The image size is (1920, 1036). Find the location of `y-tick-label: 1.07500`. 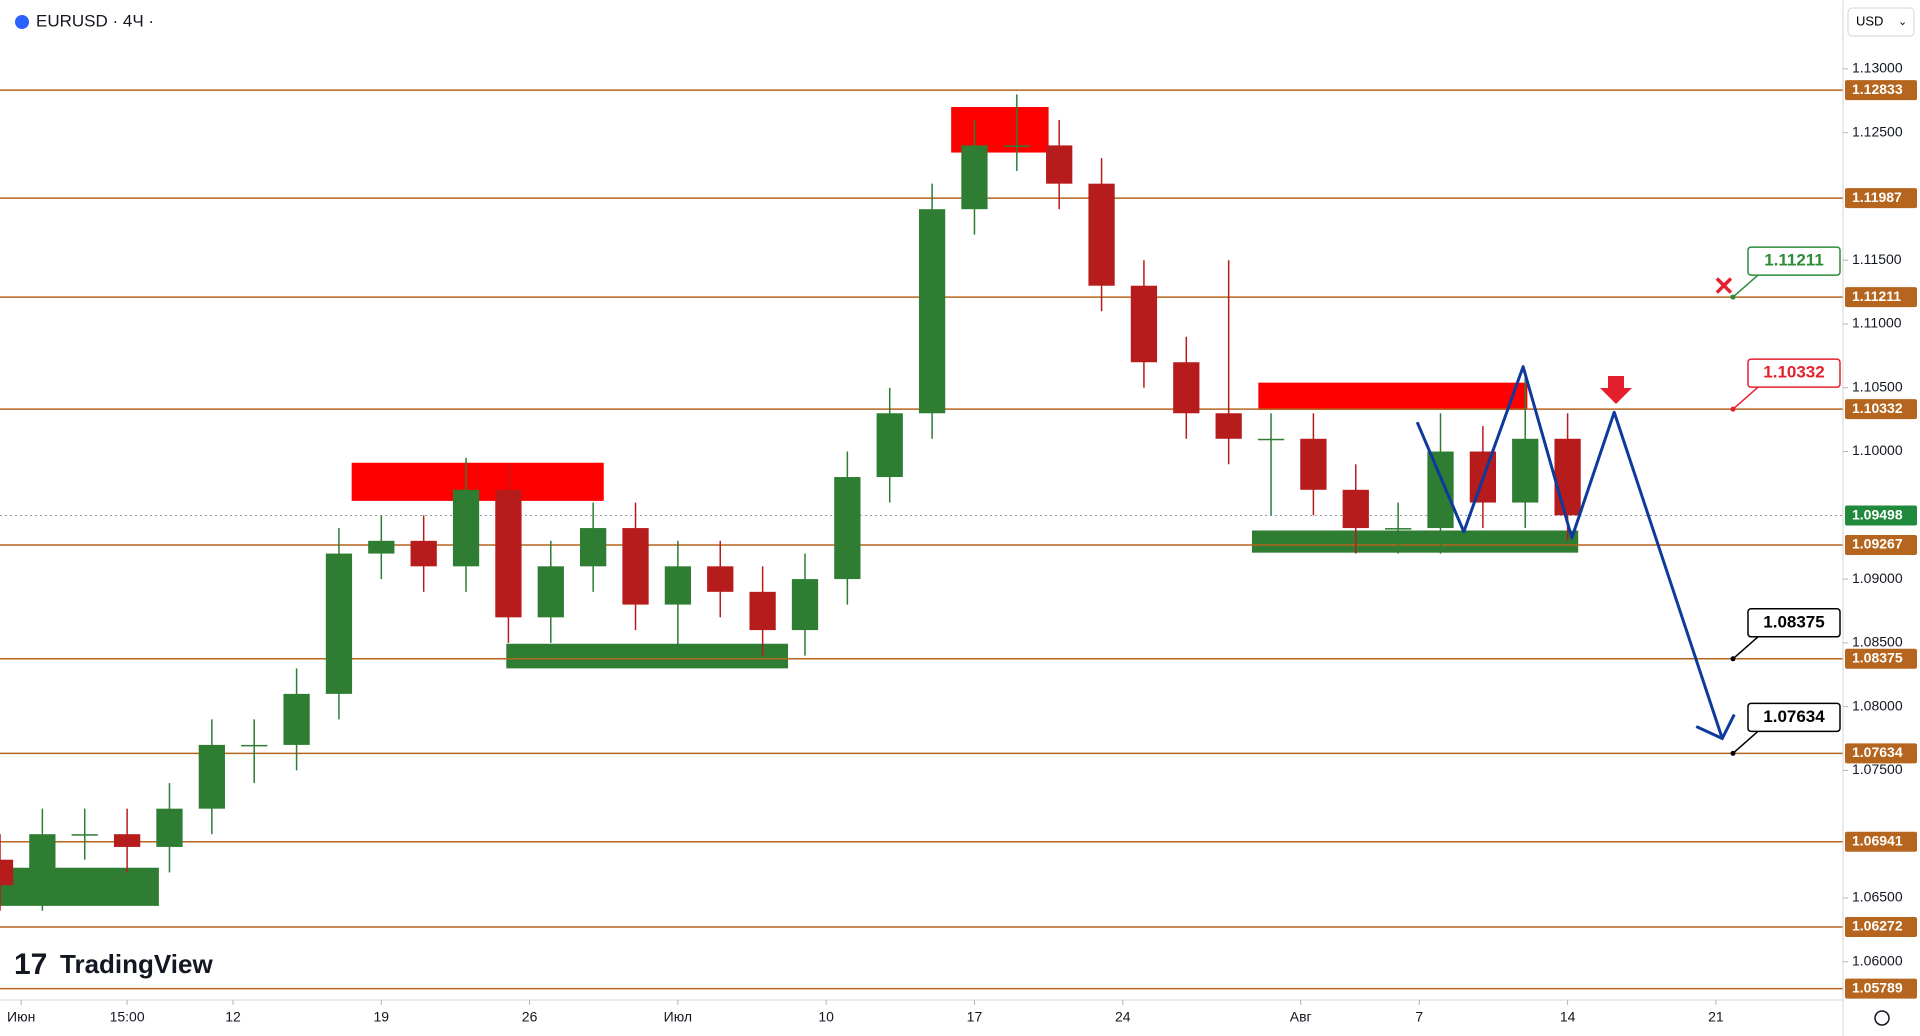

y-tick-label: 1.07500 is located at coordinates (1877, 769).